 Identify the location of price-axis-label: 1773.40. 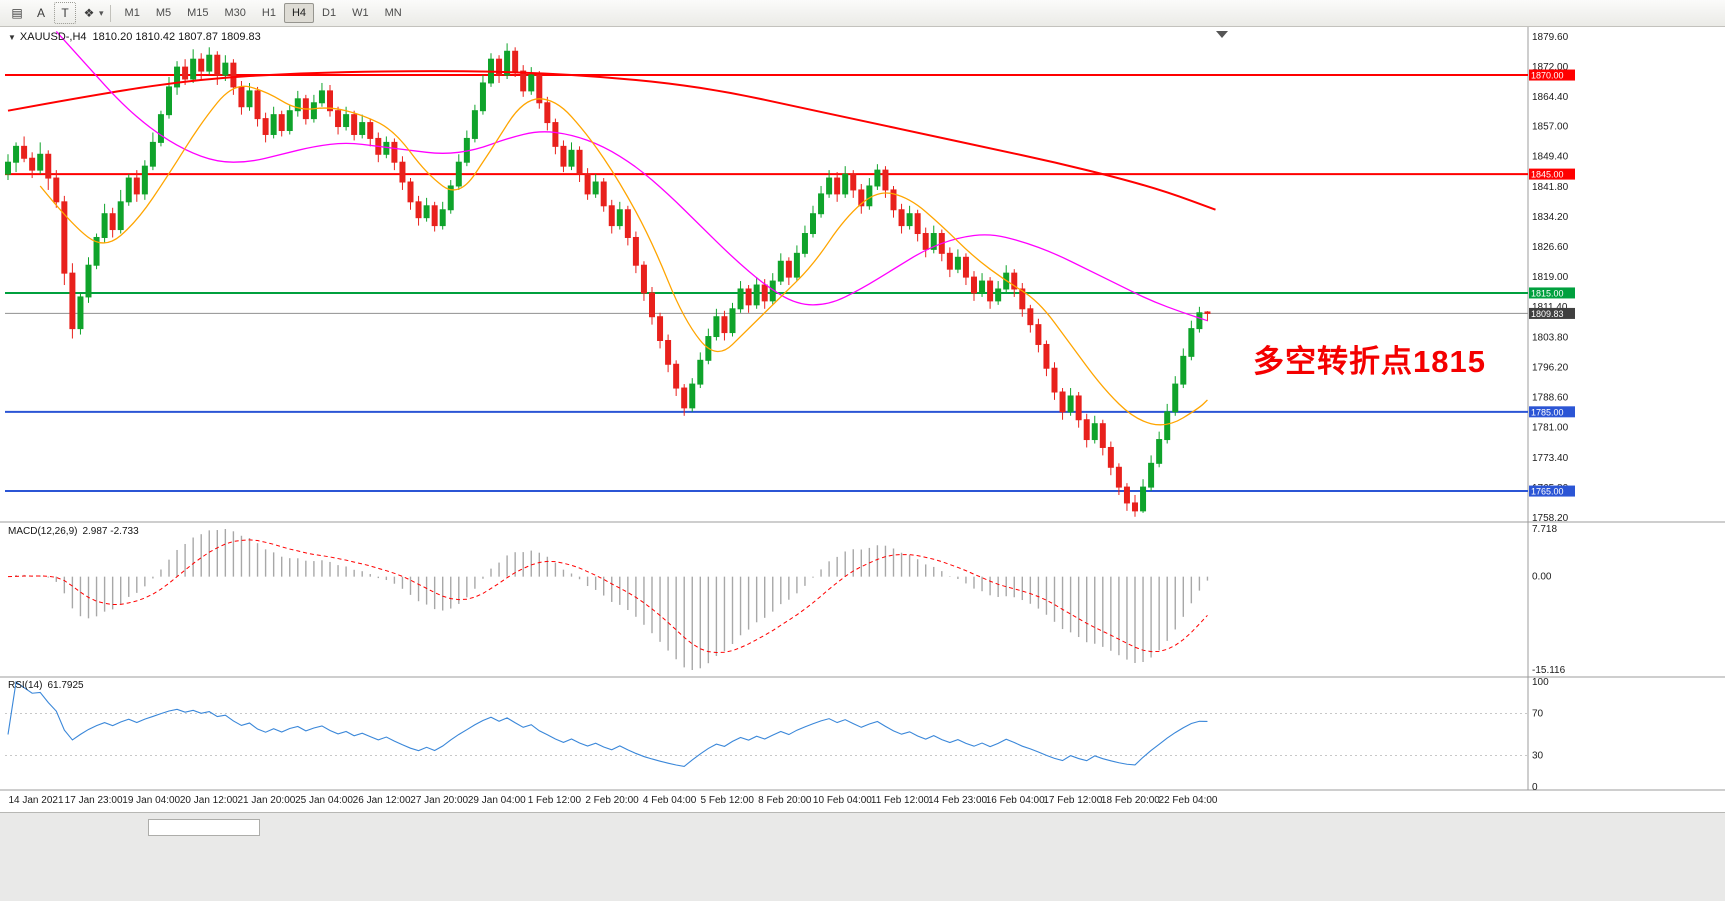
(1550, 458).